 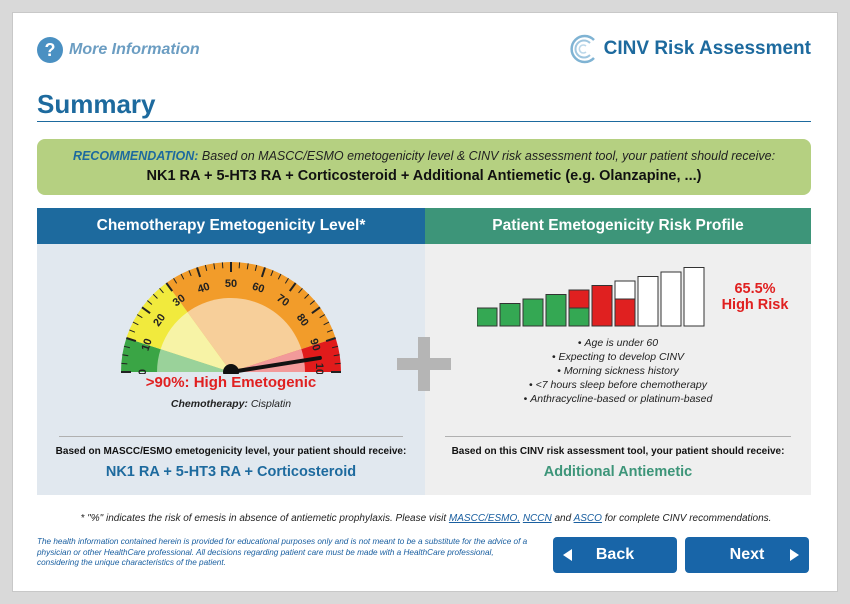 What do you see at coordinates (50, 50) in the screenshot?
I see `question-icon: ?` at bounding box center [50, 50].